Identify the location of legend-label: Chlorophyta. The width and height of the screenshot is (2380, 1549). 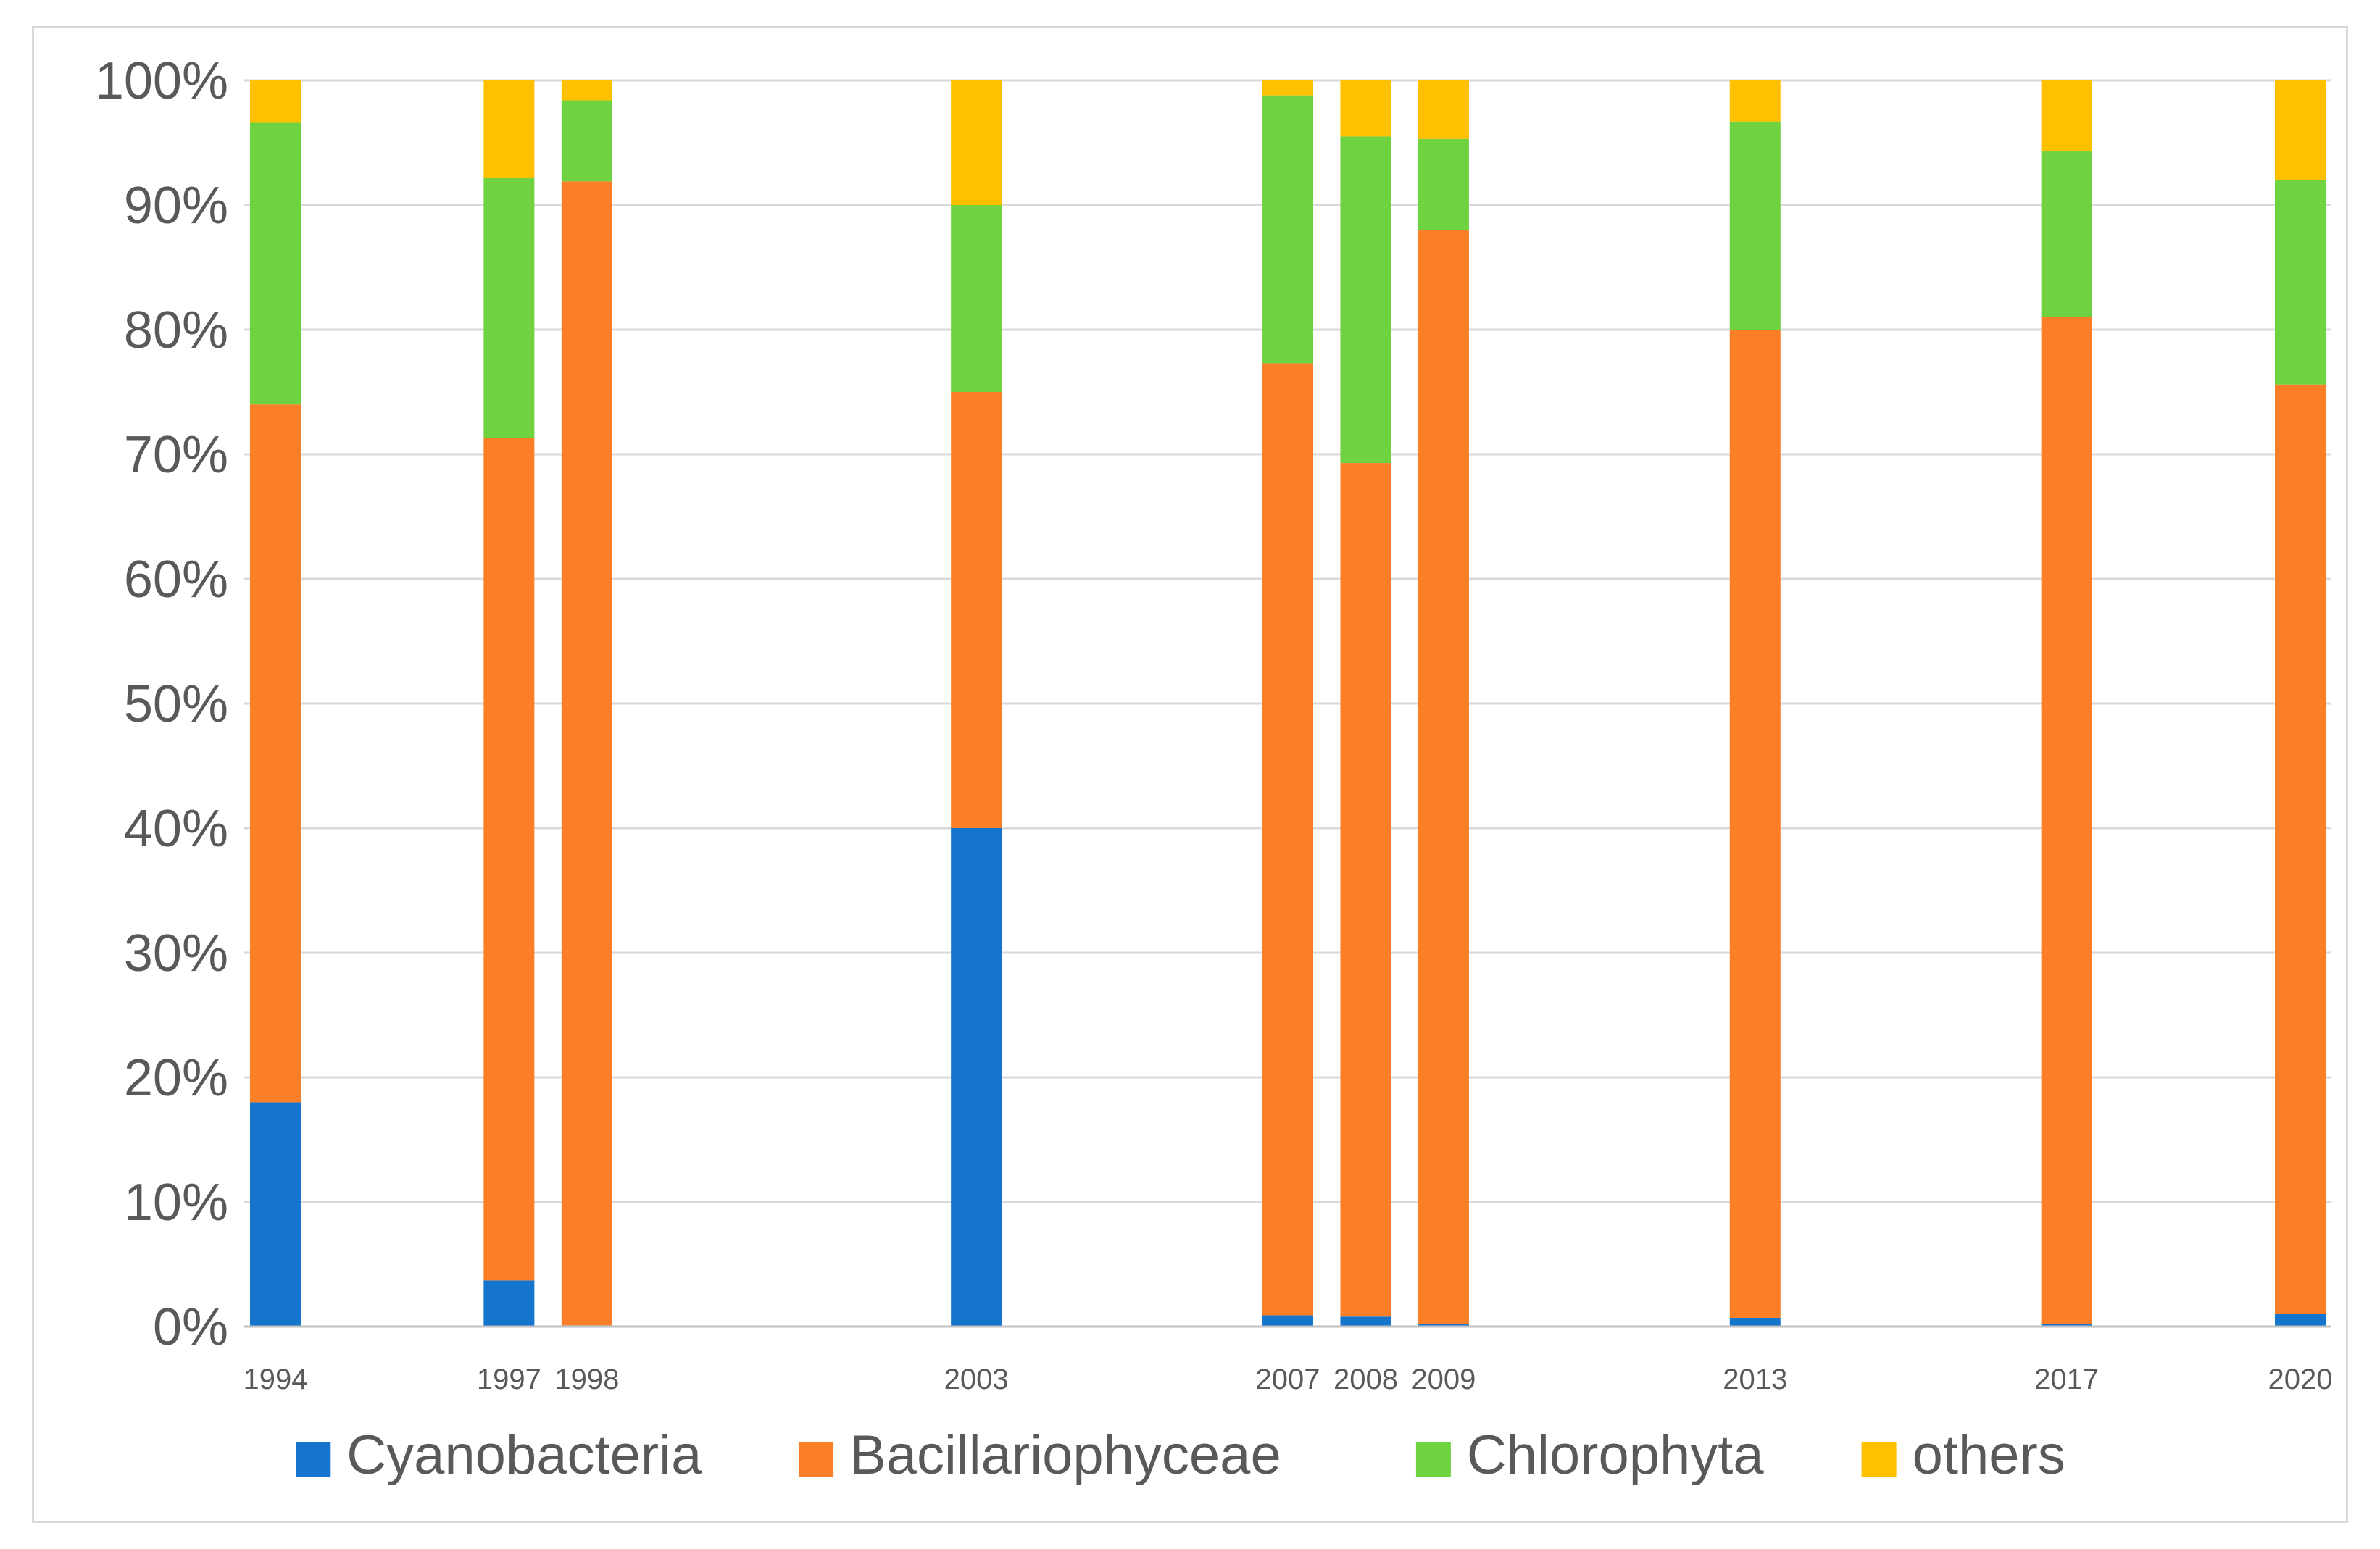
(1616, 1455).